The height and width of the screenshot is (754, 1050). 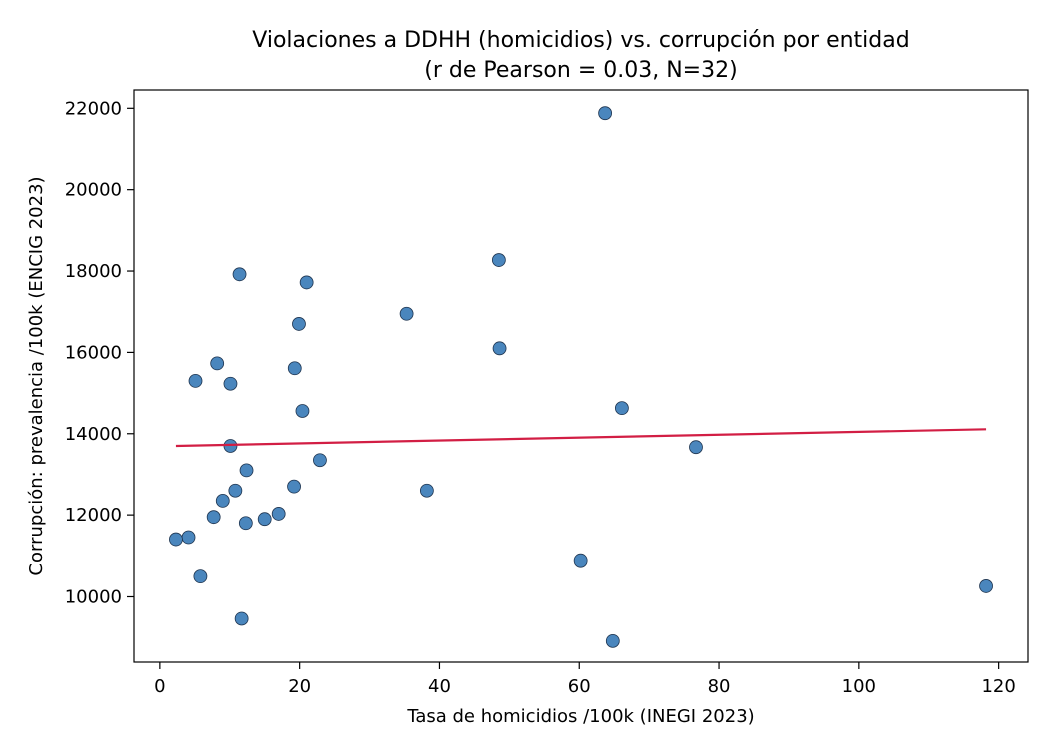 I want to click on trend-line, so click(x=581, y=438).